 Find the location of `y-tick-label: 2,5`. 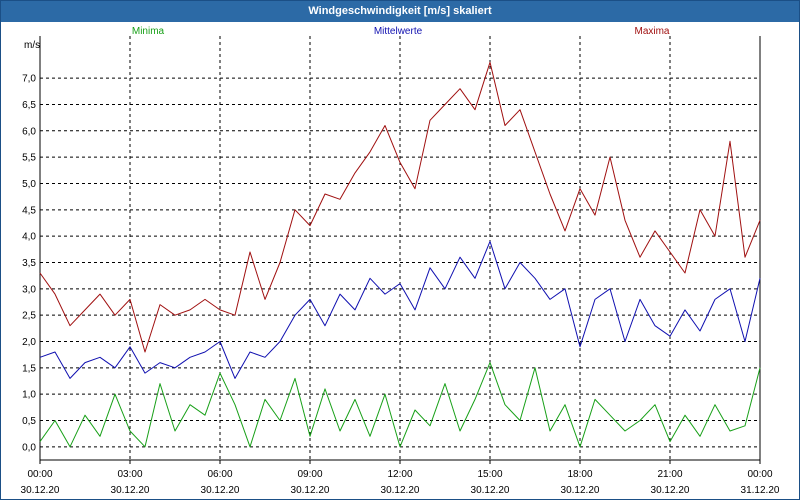

y-tick-label: 2,5 is located at coordinates (29, 316).